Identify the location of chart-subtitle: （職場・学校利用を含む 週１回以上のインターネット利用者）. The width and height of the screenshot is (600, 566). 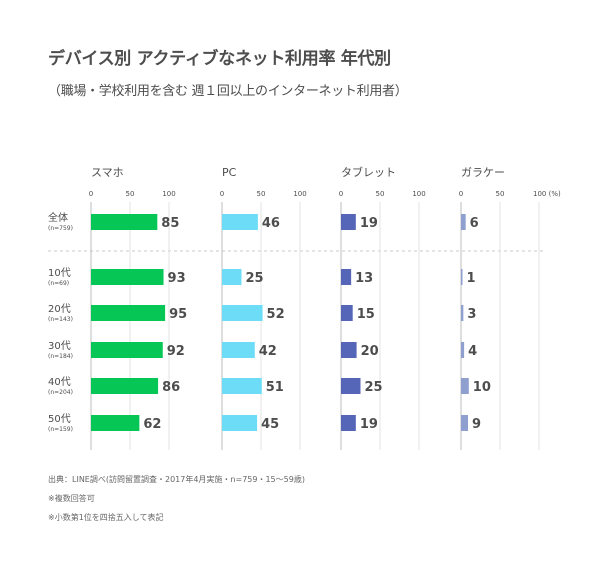
(228, 91).